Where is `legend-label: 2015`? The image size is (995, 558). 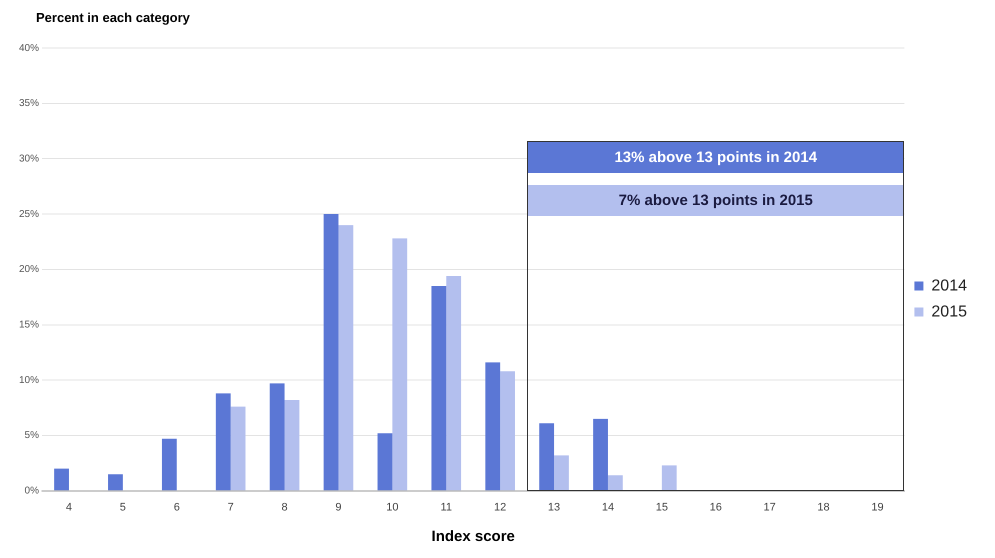
legend-label: 2015 is located at coordinates (949, 311).